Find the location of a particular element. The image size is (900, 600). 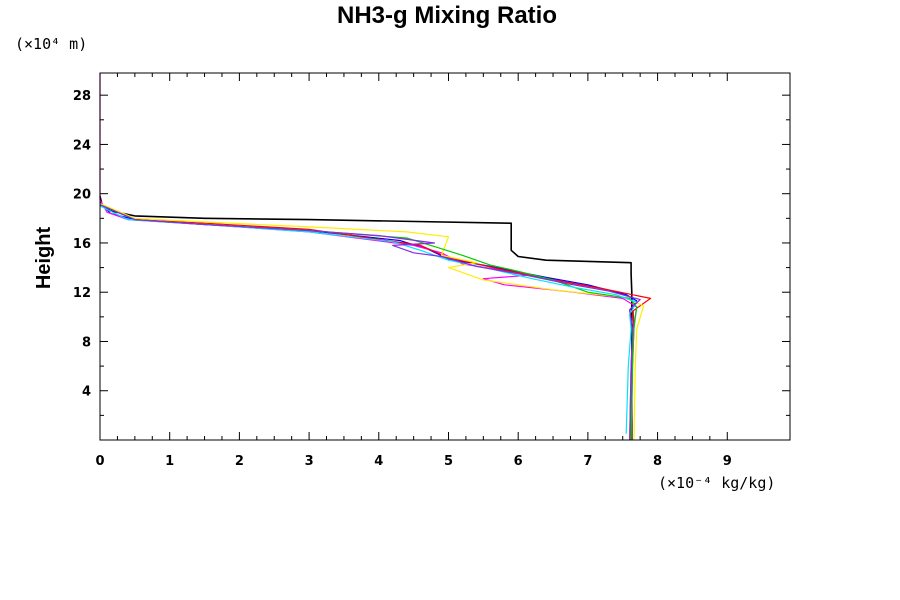

x-axis-unit: (×10⁻⁴ kg/kg) is located at coordinates (716, 483).